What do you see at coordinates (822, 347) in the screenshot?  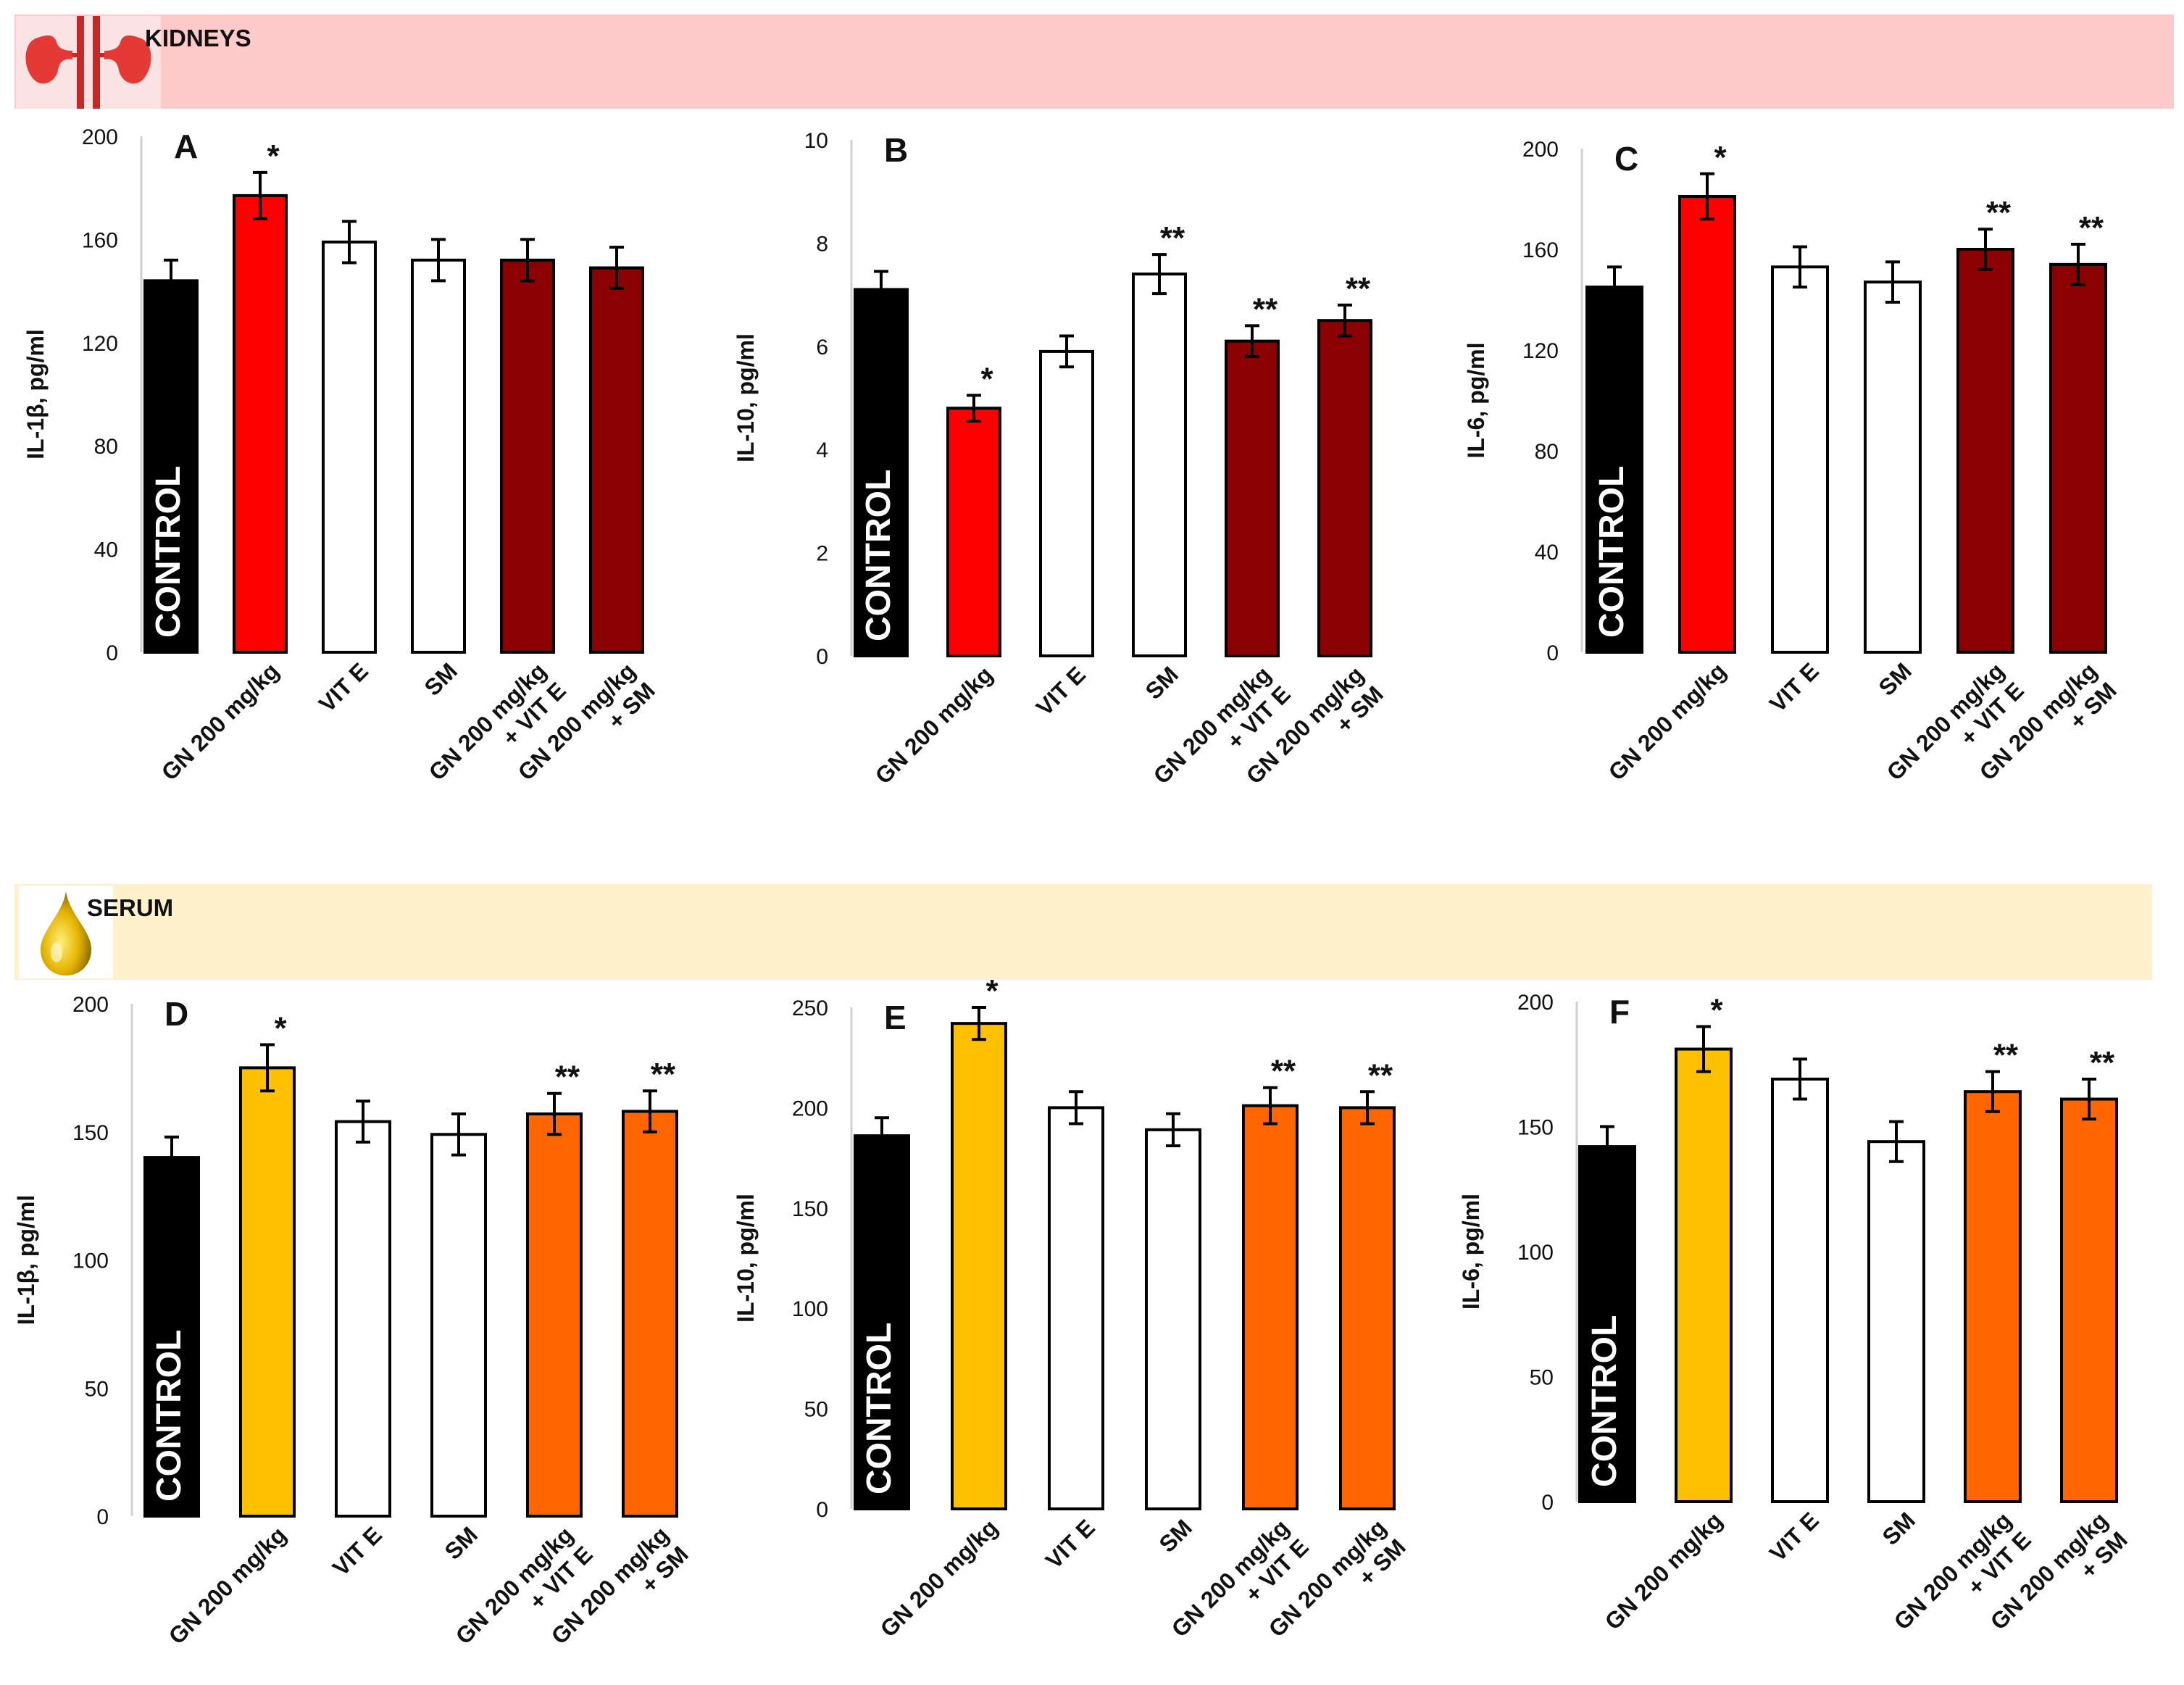 I see `y-tick-label: 6` at bounding box center [822, 347].